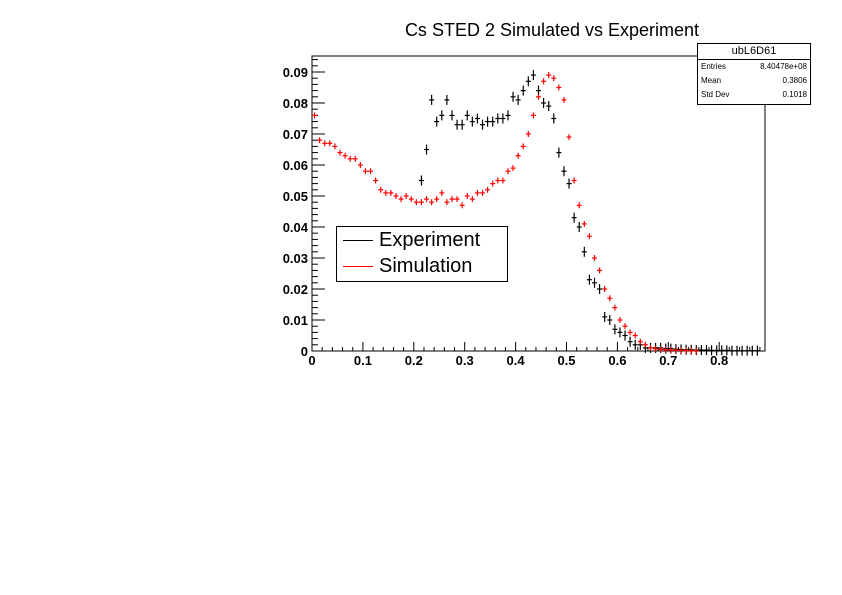  I want to click on x-axis: 0 0.1 0.2 0.3 0.4 0.5 0.6 0.7 0.8, so click(534, 355).